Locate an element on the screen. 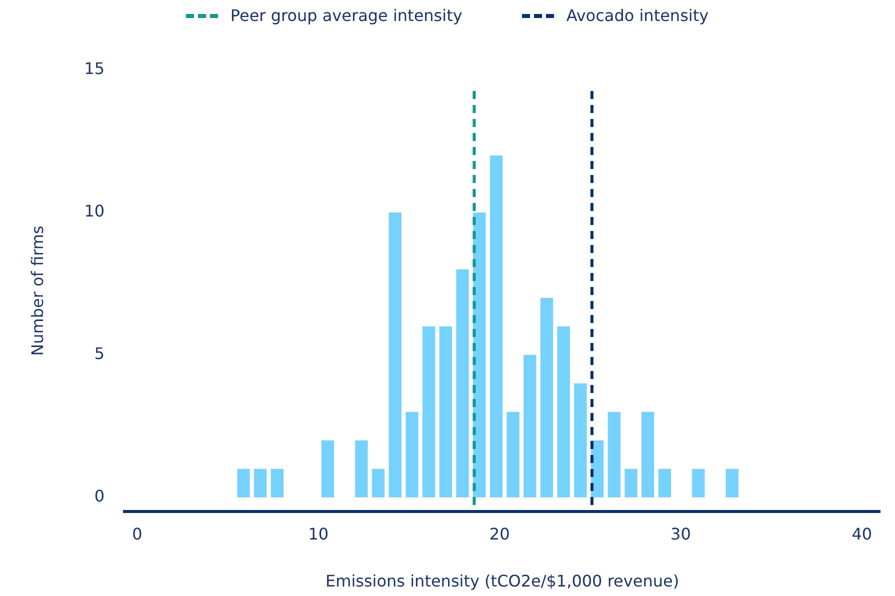  x-tick-label: 40 is located at coordinates (862, 534).